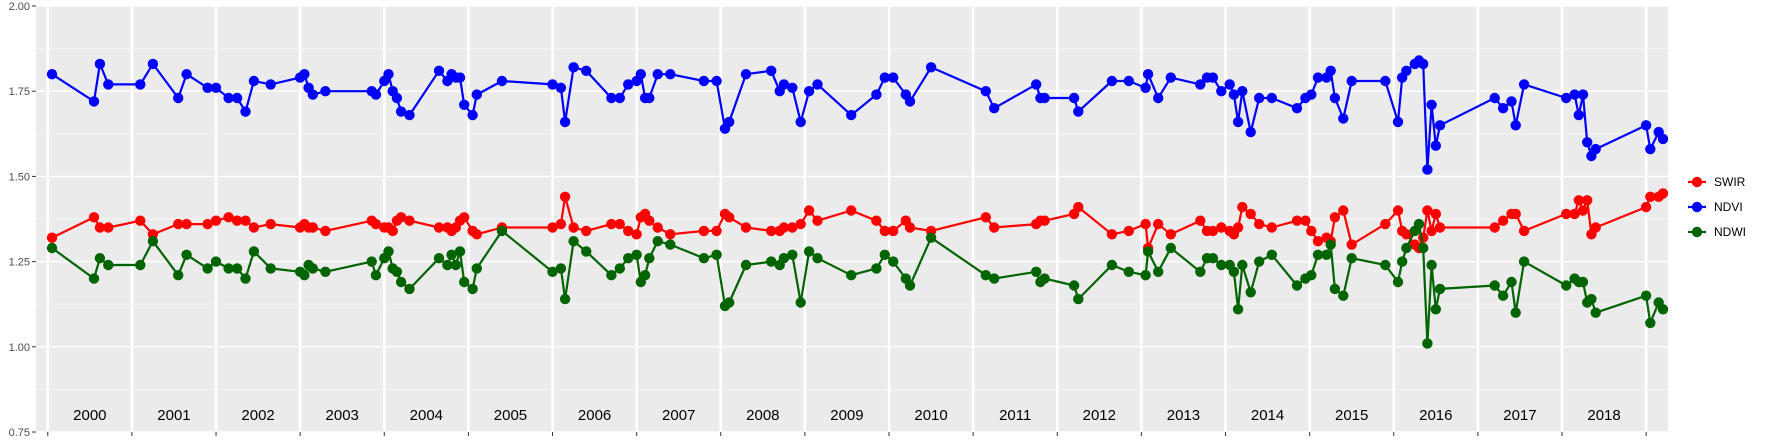  What do you see at coordinates (426, 415) in the screenshot?
I see `year-label: 2004` at bounding box center [426, 415].